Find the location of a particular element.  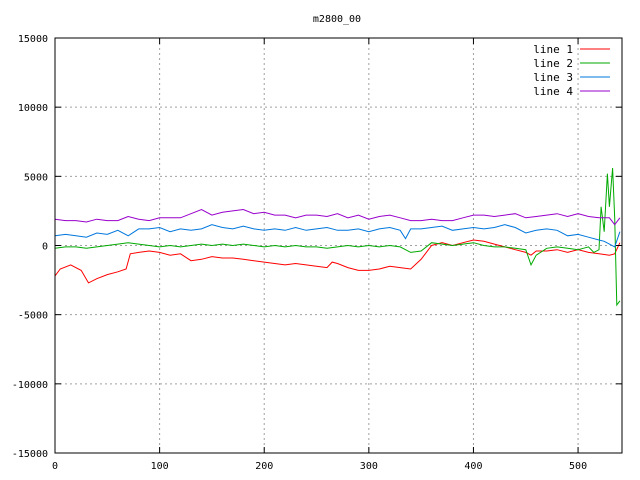

y-tick-label: 15000 is located at coordinates (33, 39).